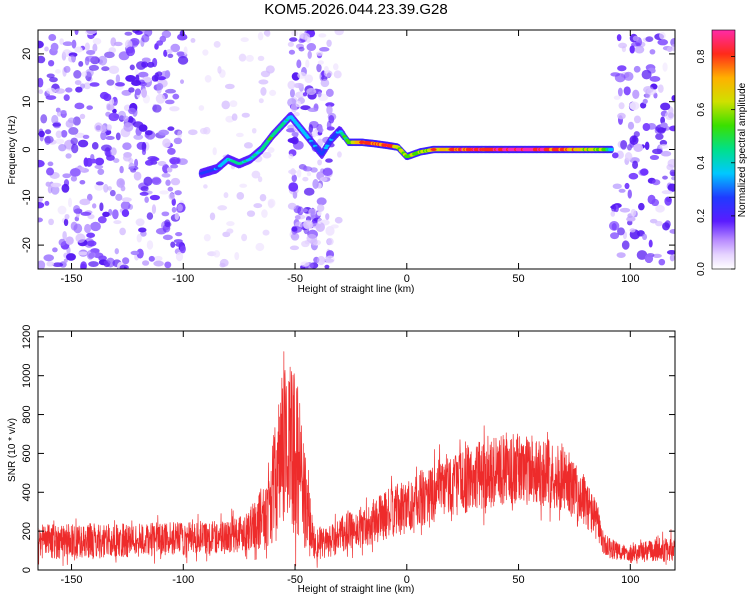 The height and width of the screenshot is (600, 750). Describe the element at coordinates (356, 589) in the screenshot. I see `snr-x-label: Height of straight line (km)` at that location.